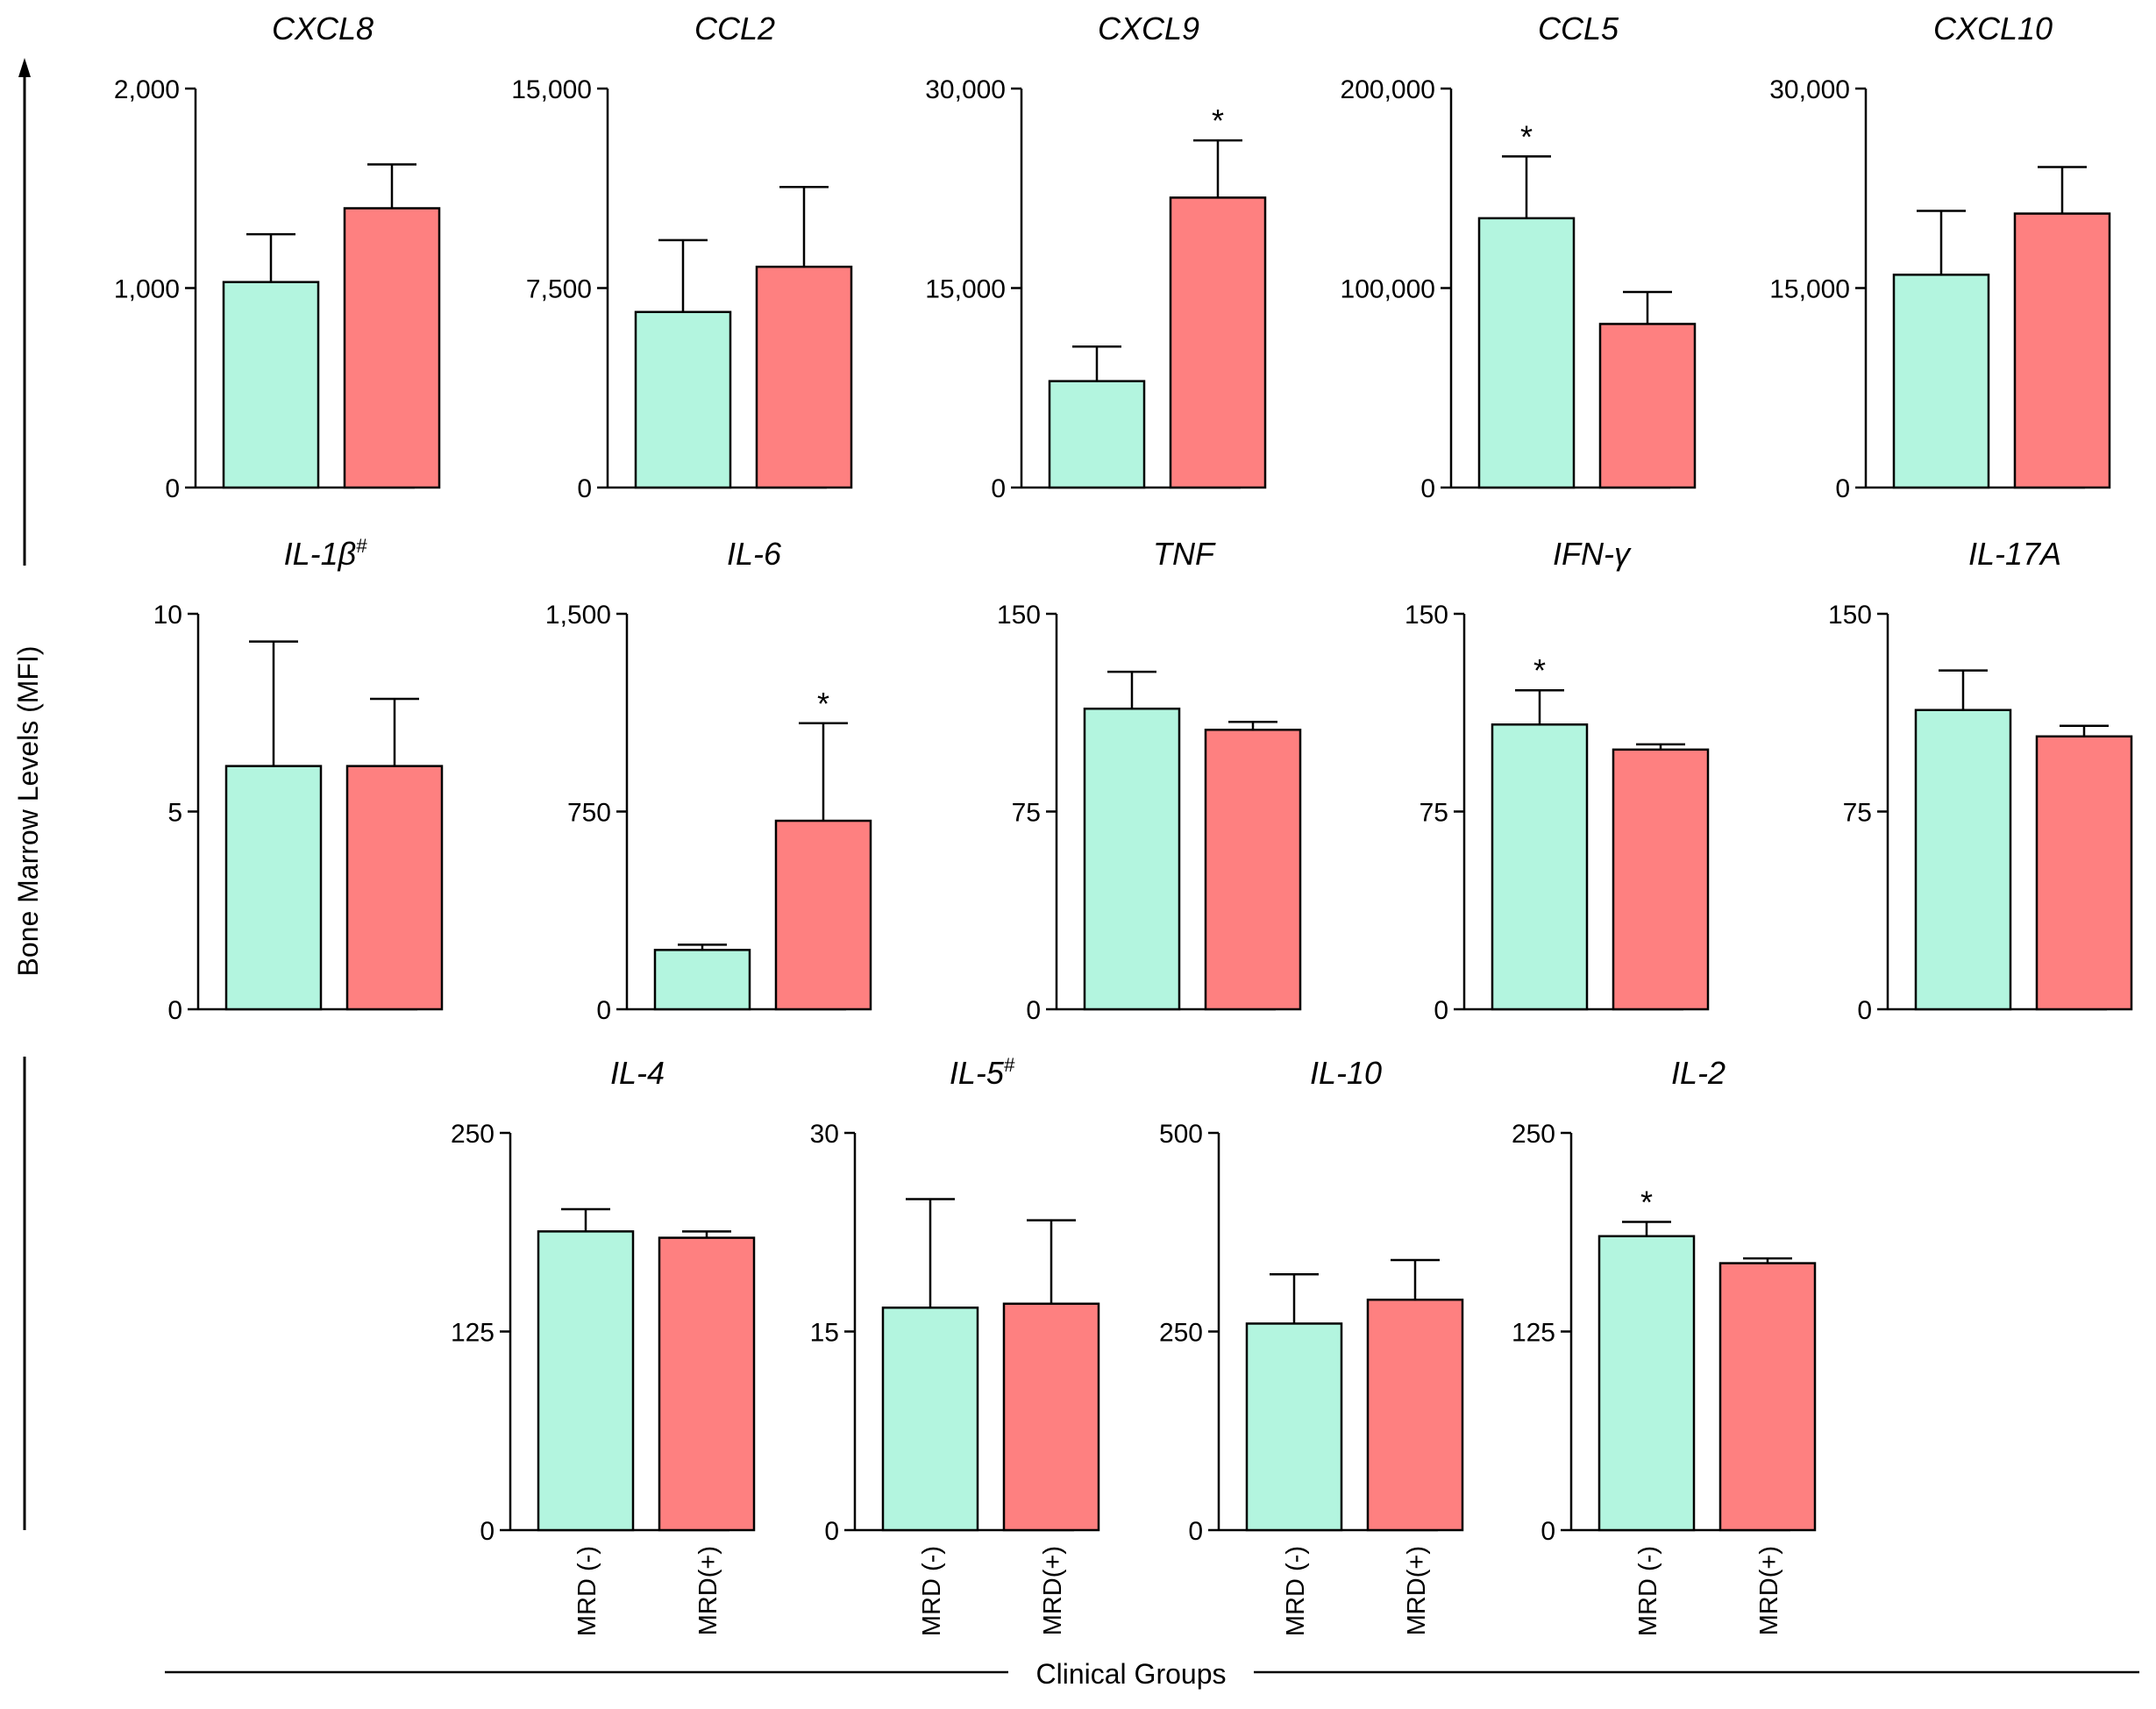 The width and height of the screenshot is (2156, 1709). Describe the element at coordinates (277, 257) in the screenshot. I see `chart-panel-cxcl8: CXCL8 0 1,000 2,000` at that location.